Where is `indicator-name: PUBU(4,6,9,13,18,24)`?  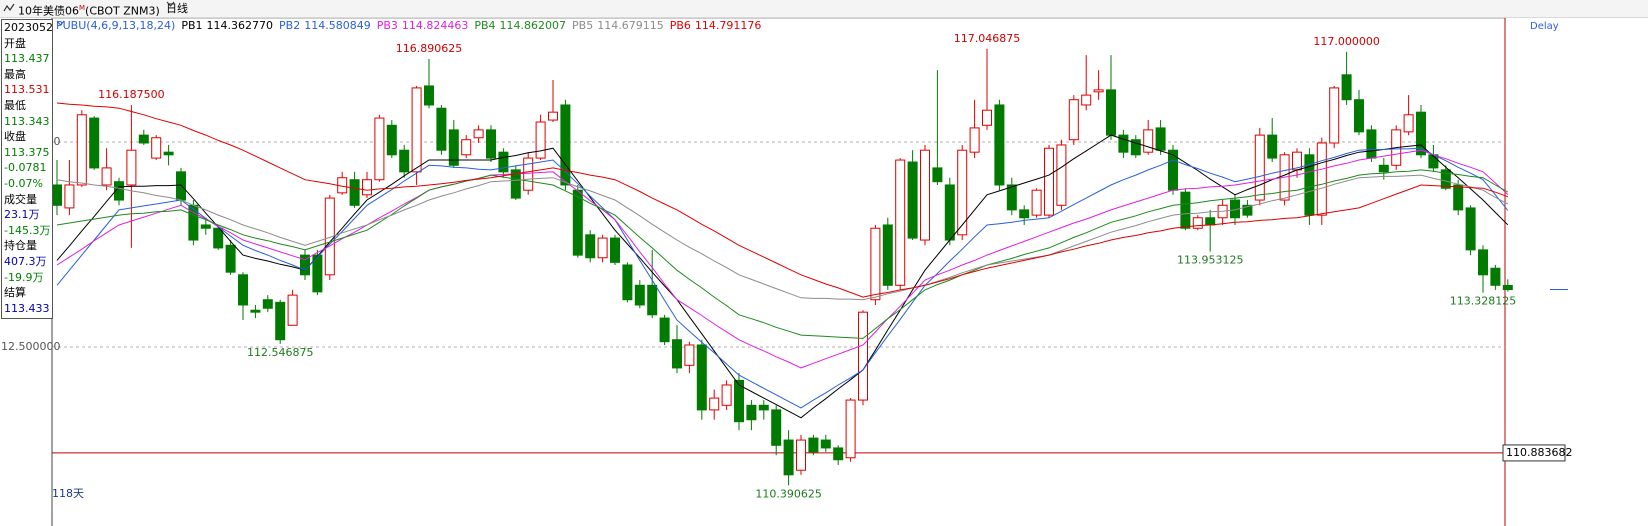
indicator-name: PUBU(4,6,9,13,18,24) is located at coordinates (116, 25).